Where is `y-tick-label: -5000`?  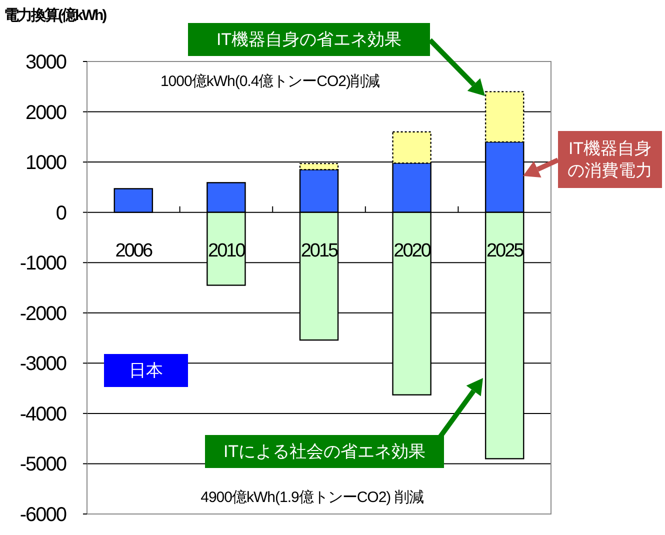 y-tick-label: -5000 is located at coordinates (43, 465).